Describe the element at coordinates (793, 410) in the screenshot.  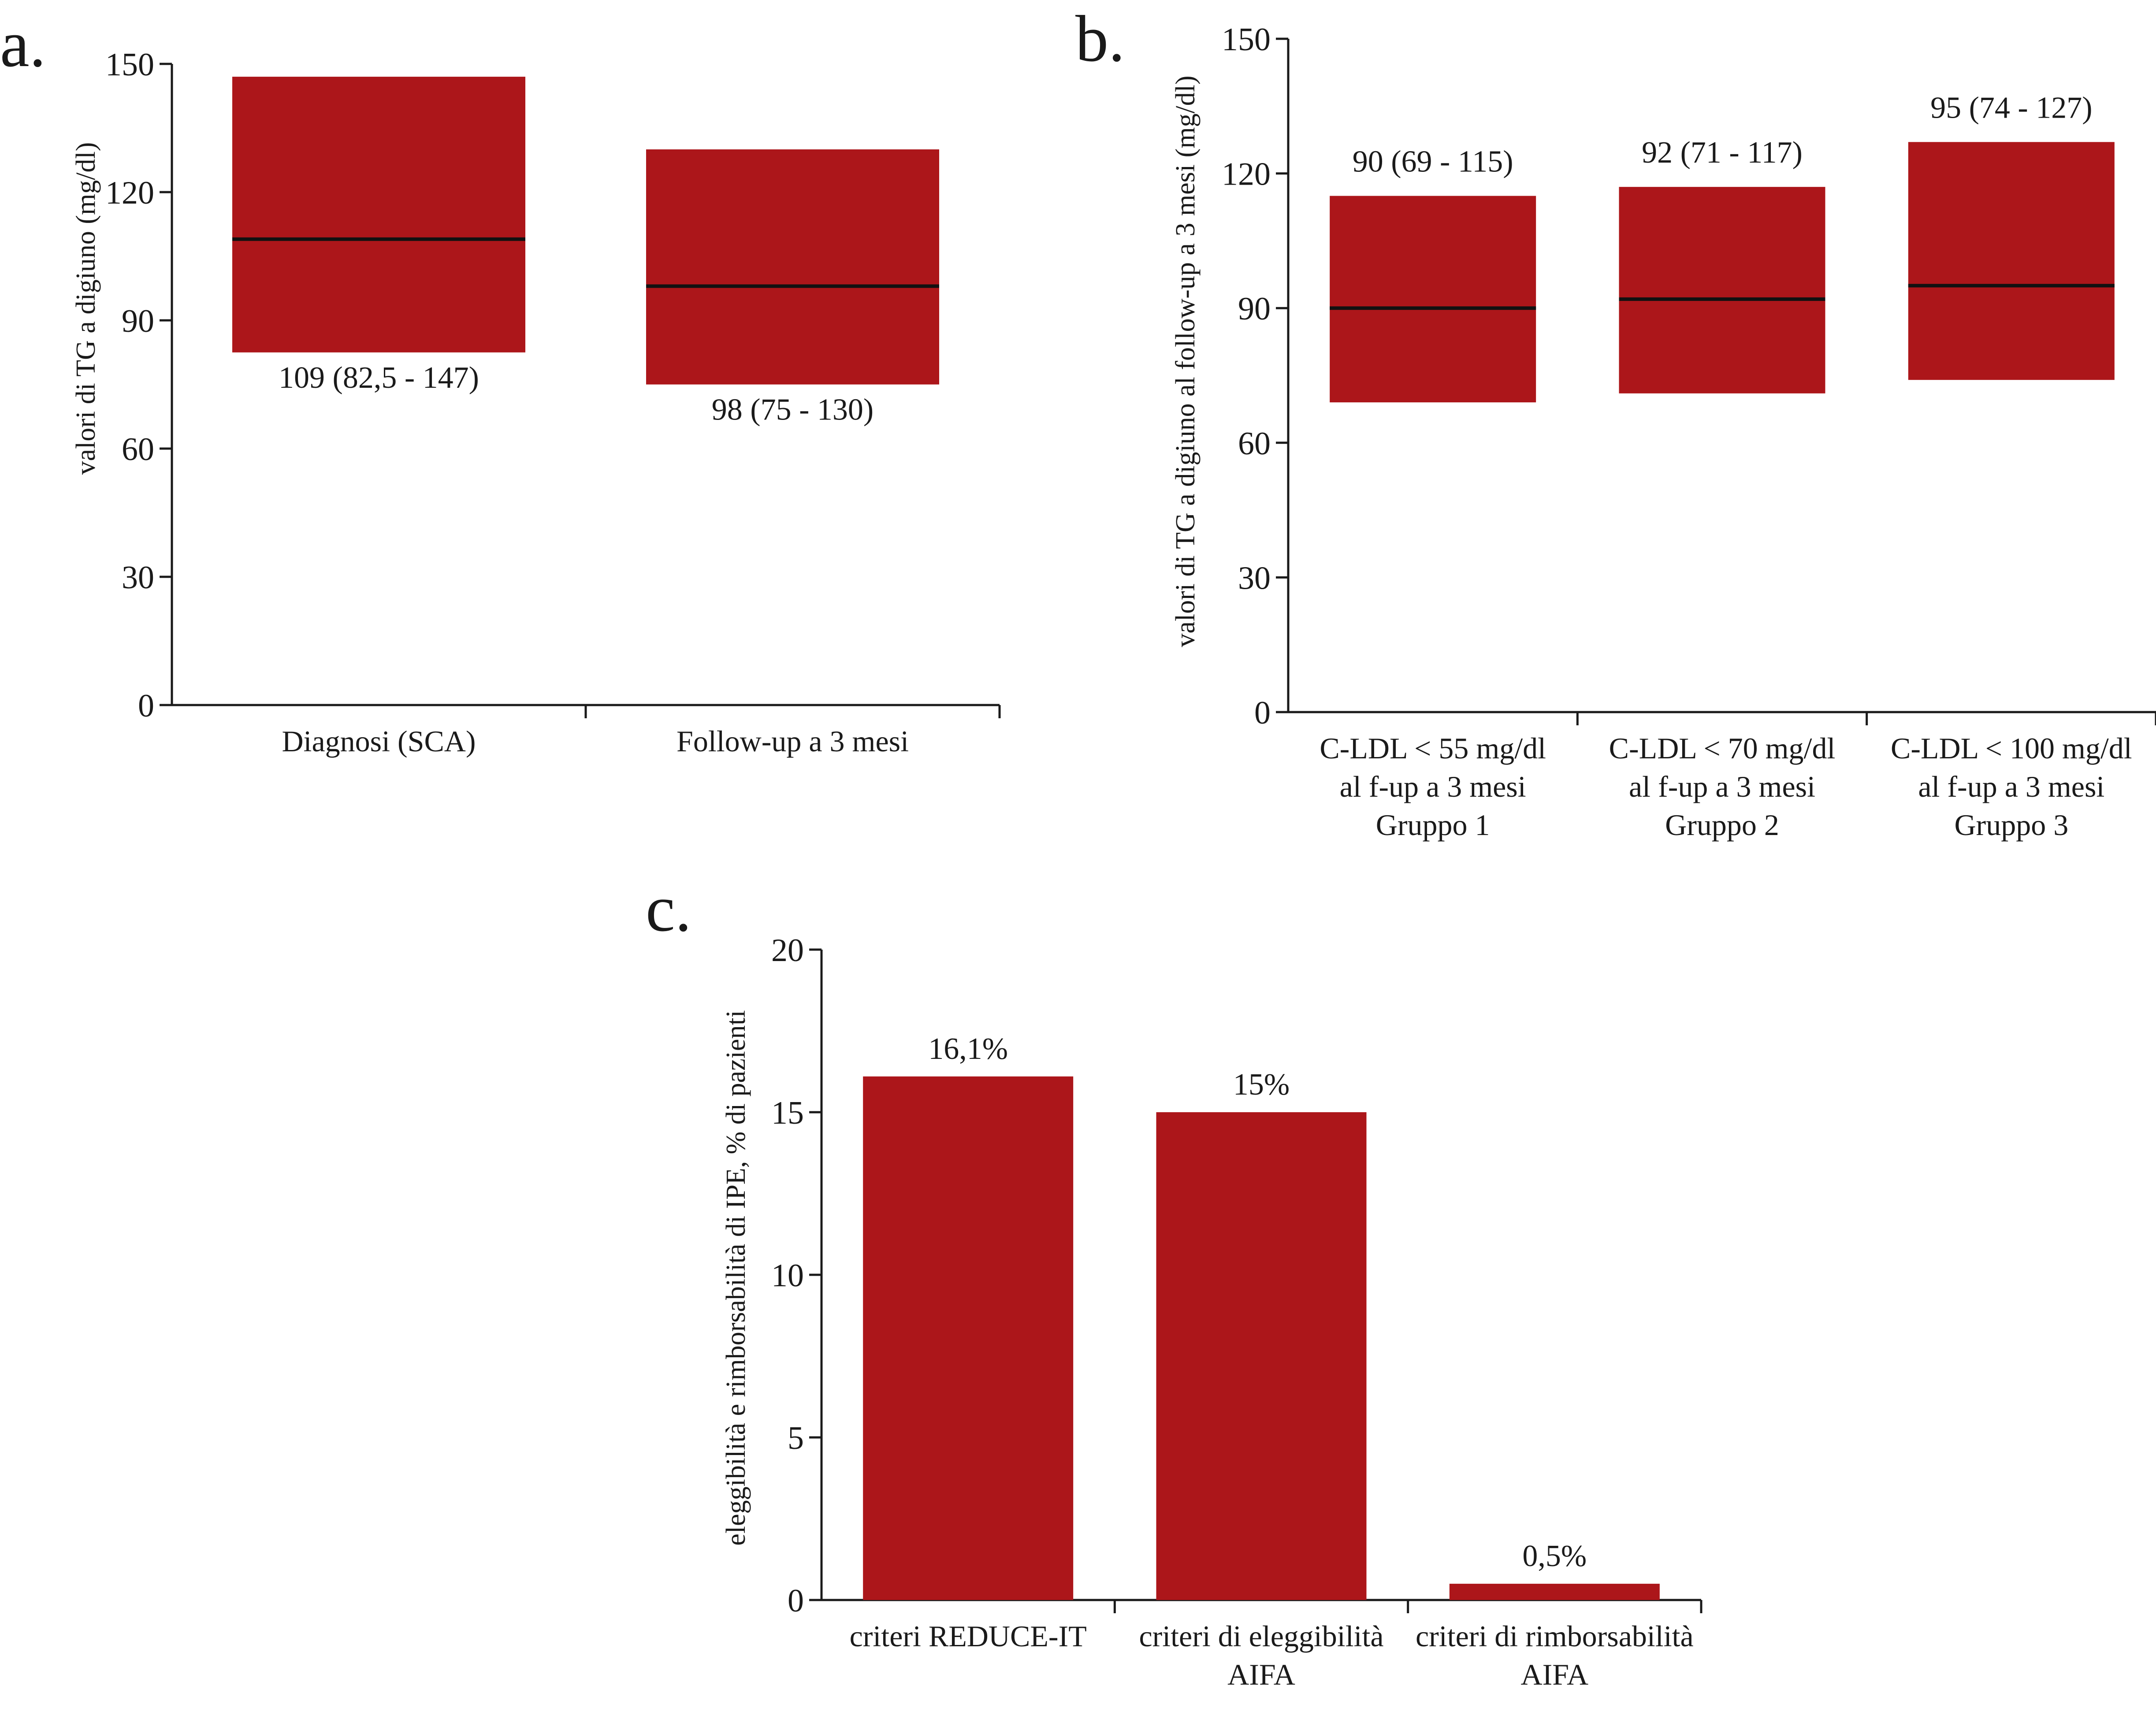
I see `a-box-label: 98 (75 - 130)` at that location.